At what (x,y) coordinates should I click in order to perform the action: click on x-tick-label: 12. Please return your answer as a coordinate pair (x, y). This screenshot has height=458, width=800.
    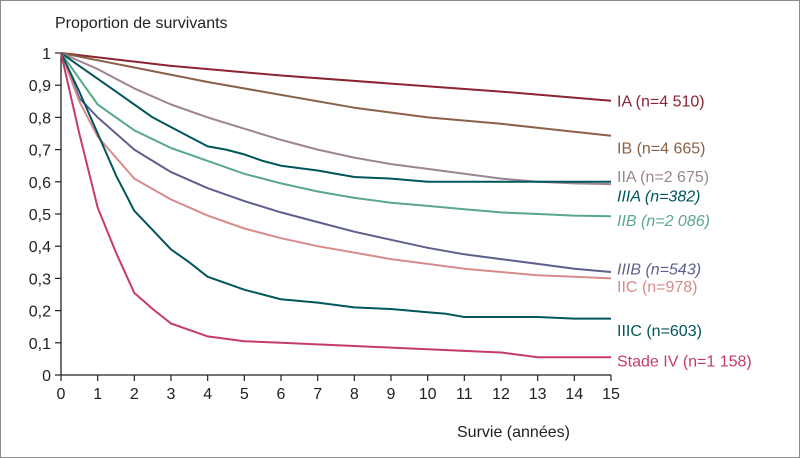
    Looking at the image, I should click on (501, 394).